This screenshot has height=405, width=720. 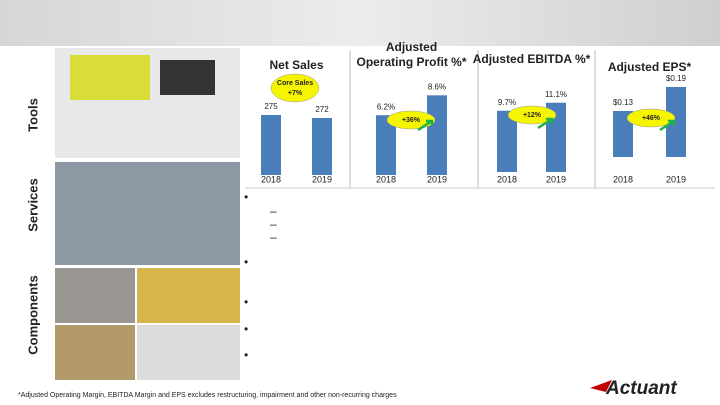 I want to click on logo-swoosh, so click(x=601, y=386).